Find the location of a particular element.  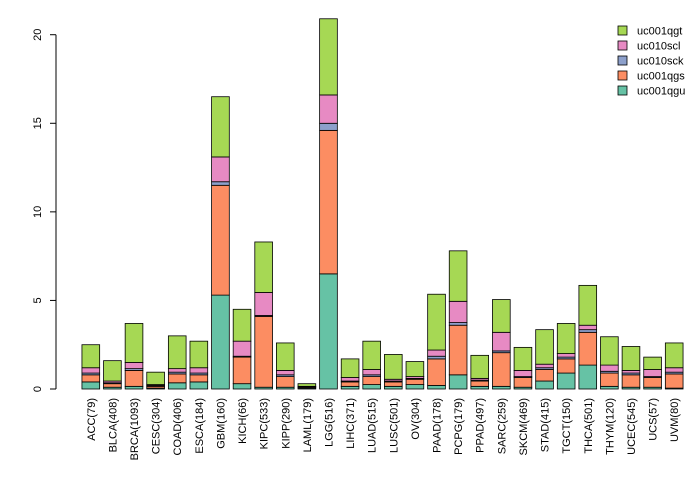

x-tick-label: BLCA(408) is located at coordinates (113, 425).